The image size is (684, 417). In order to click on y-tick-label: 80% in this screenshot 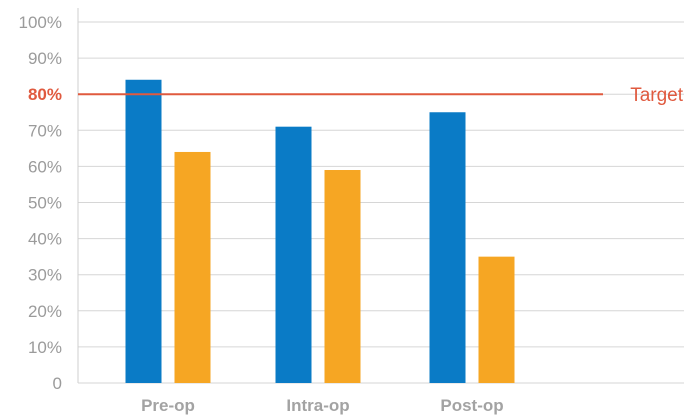, I will do `click(45, 94)`.